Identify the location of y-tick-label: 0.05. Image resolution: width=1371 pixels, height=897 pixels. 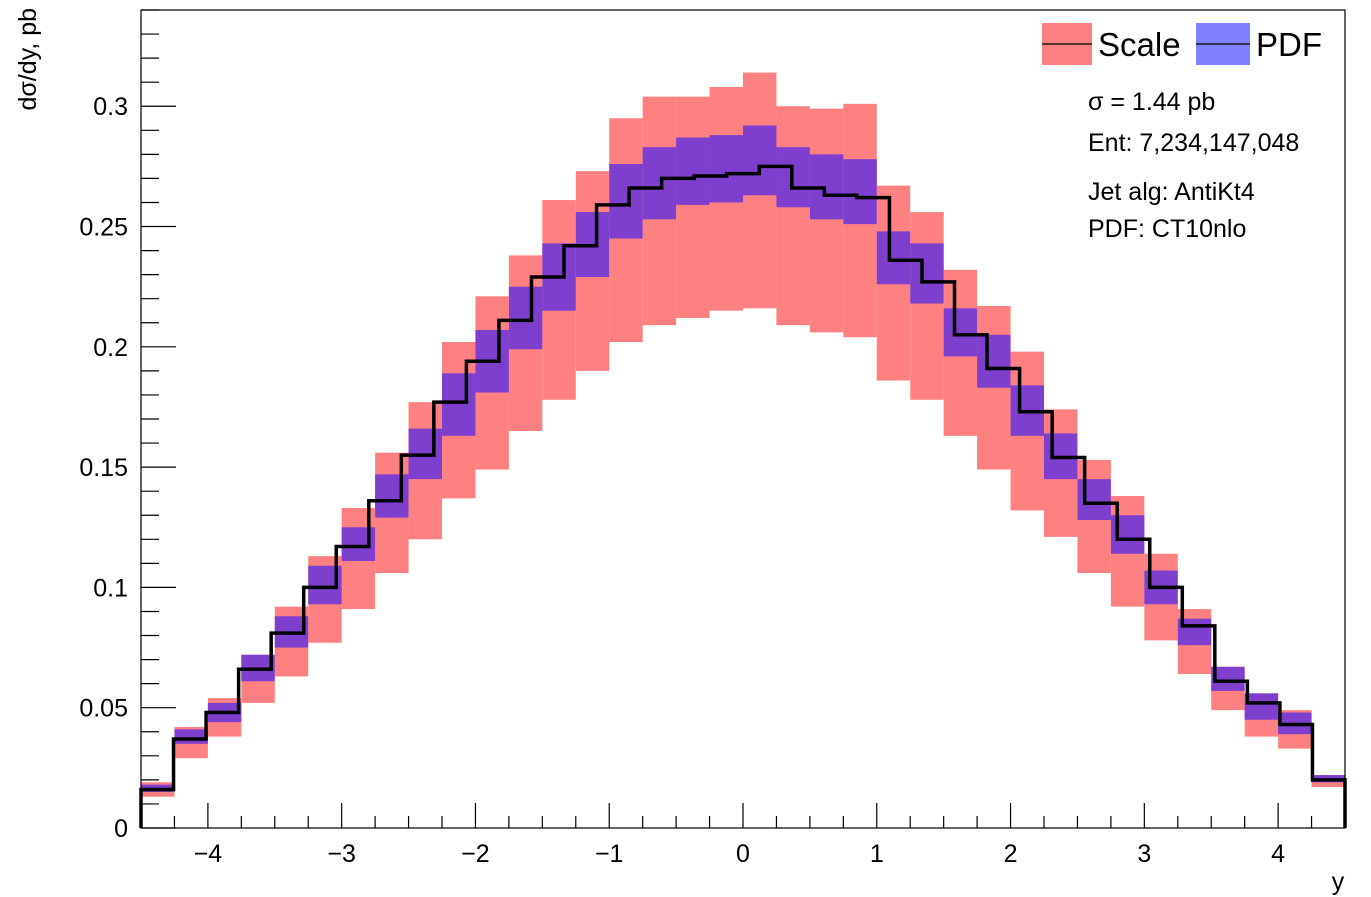
(103, 709).